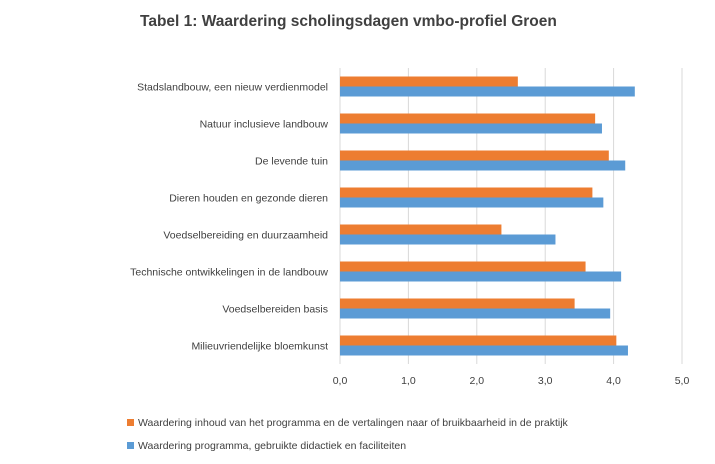 The height and width of the screenshot is (464, 715). I want to click on category-label: Dieren houden en gezonde dieren, so click(248, 199).